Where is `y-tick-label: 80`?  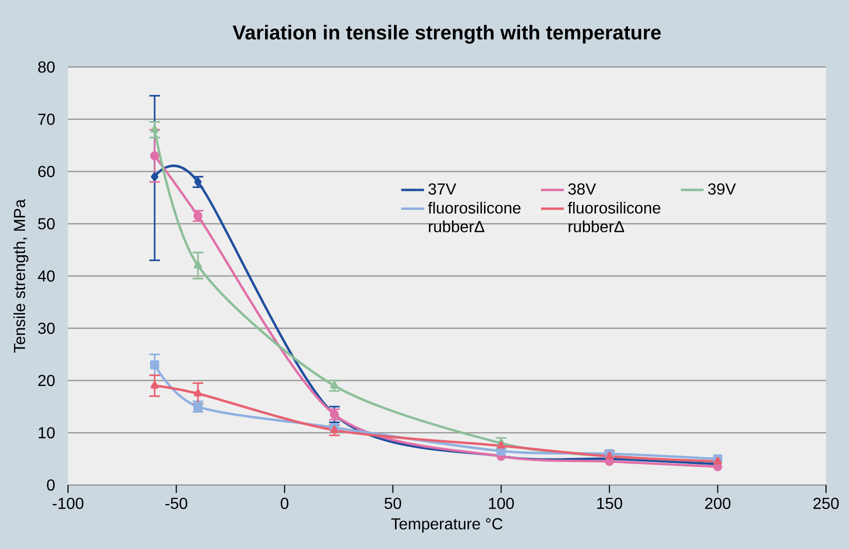
y-tick-label: 80 is located at coordinates (46, 67).